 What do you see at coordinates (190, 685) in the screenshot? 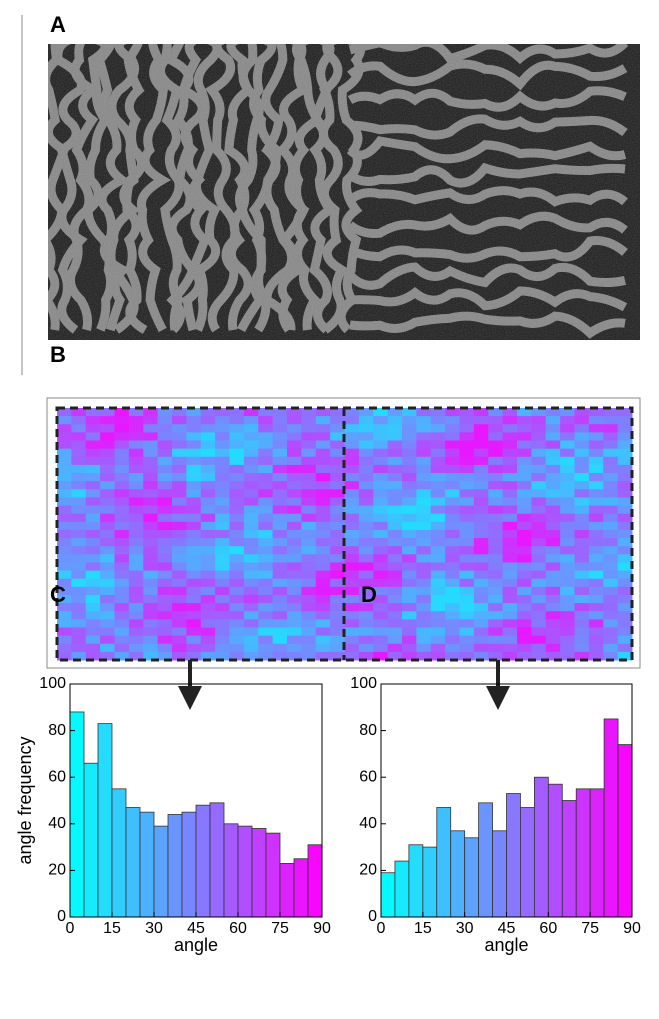
I see `arrow` at bounding box center [190, 685].